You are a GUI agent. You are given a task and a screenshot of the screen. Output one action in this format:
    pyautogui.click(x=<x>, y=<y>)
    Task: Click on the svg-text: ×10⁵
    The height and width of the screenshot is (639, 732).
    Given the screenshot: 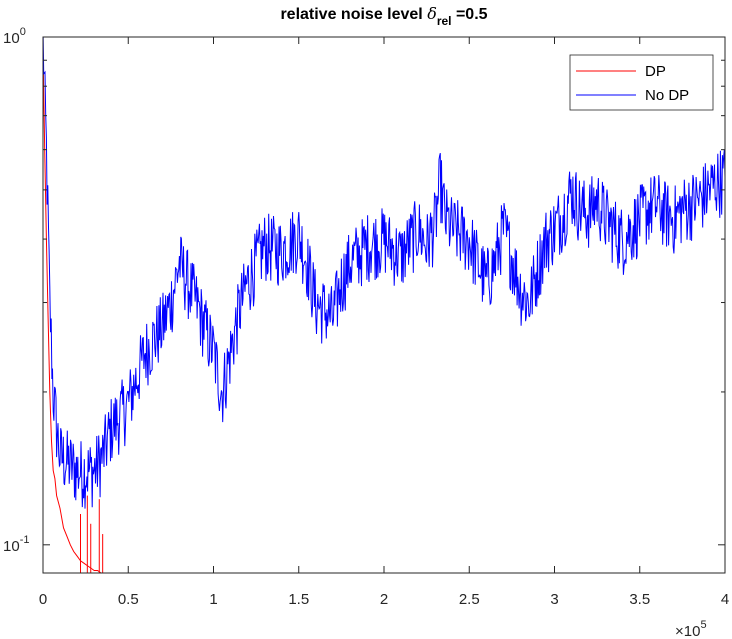 What is the action you would take?
    pyautogui.click(x=691, y=629)
    